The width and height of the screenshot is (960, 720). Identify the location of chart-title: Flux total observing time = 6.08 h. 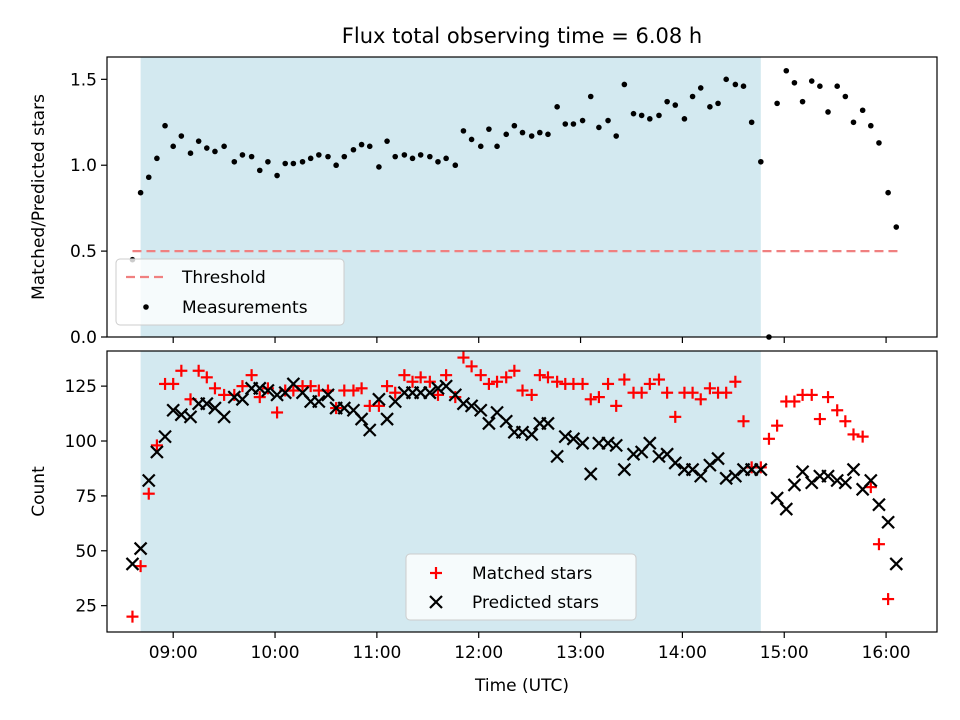
(522, 36).